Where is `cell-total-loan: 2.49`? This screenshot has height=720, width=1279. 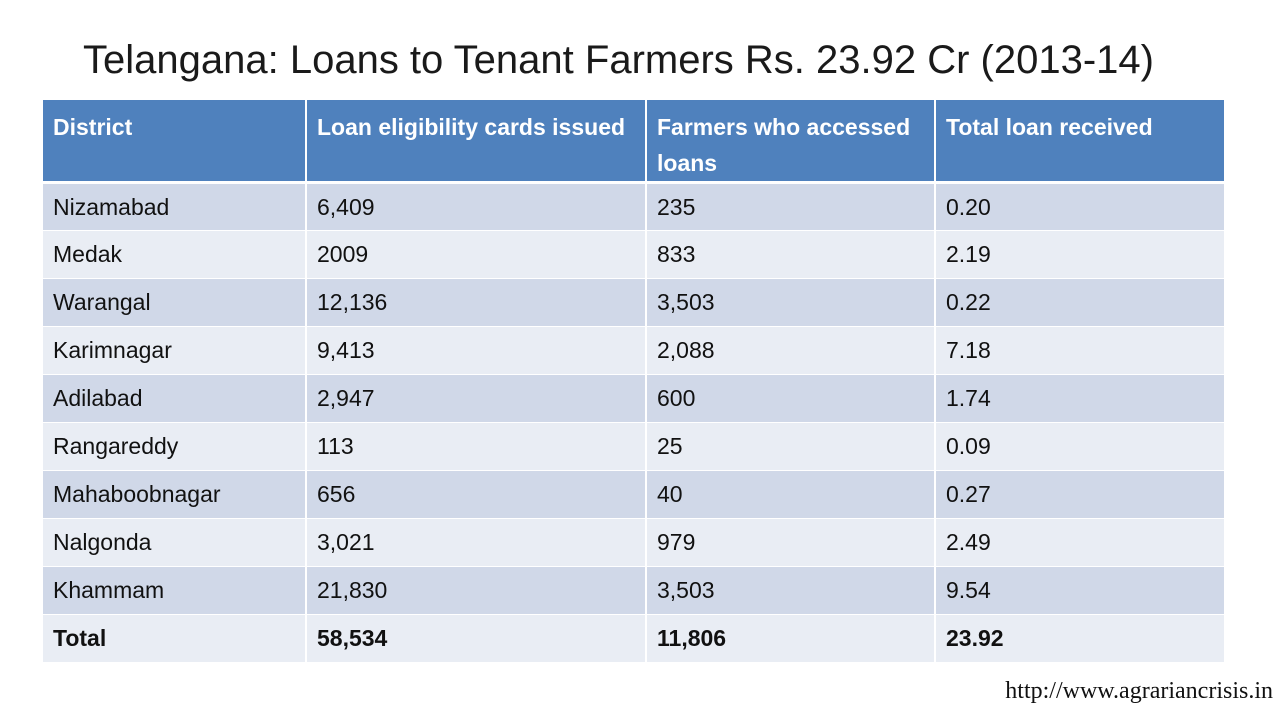
cell-total-loan: 2.49 is located at coordinates (1079, 542).